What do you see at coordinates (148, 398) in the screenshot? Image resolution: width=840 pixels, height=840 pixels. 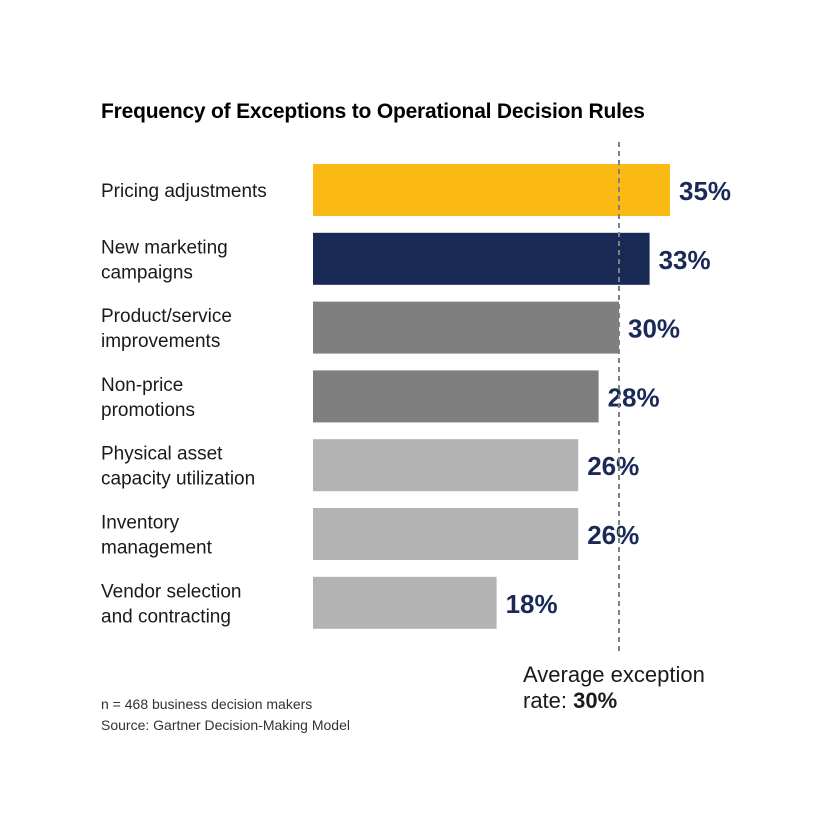 I see `category-label-4: Non-price promotions` at bounding box center [148, 398].